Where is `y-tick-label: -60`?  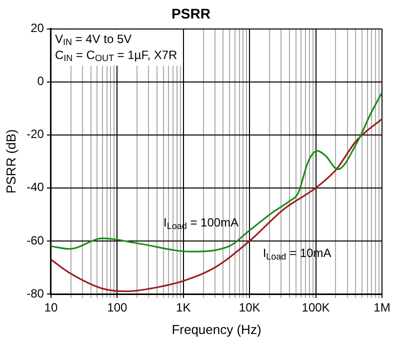
y-tick-label: -60 is located at coordinates (35, 240).